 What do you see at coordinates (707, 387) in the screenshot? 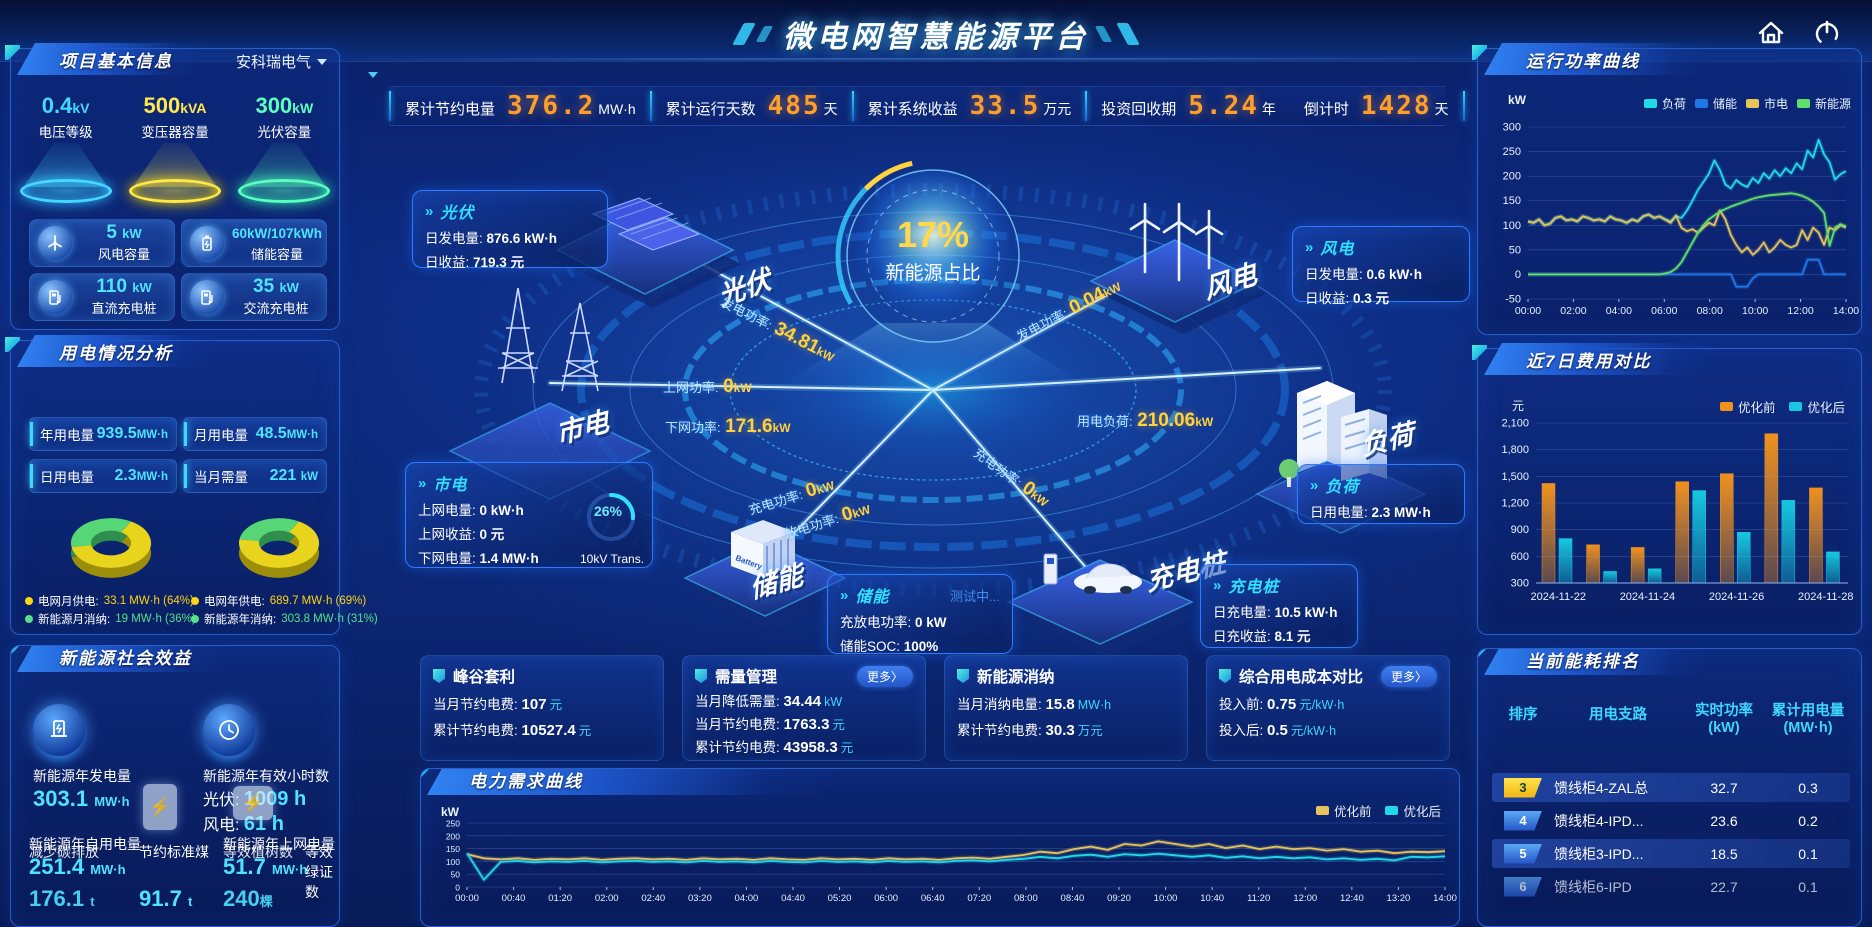
I see `flow-feed-in: 上网功率: 0kW` at bounding box center [707, 387].